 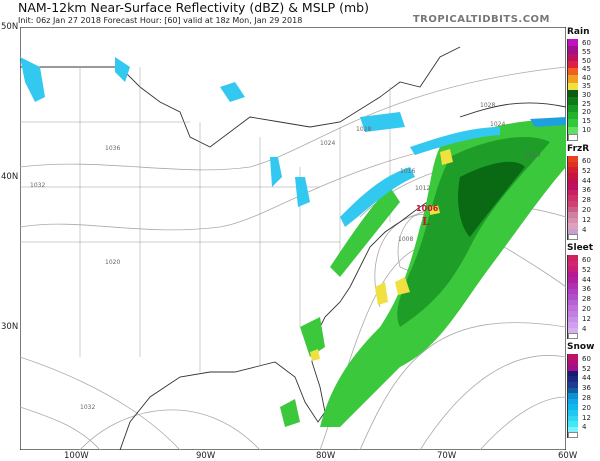 I want to click on legend-label: 30, so click(x=586, y=95).